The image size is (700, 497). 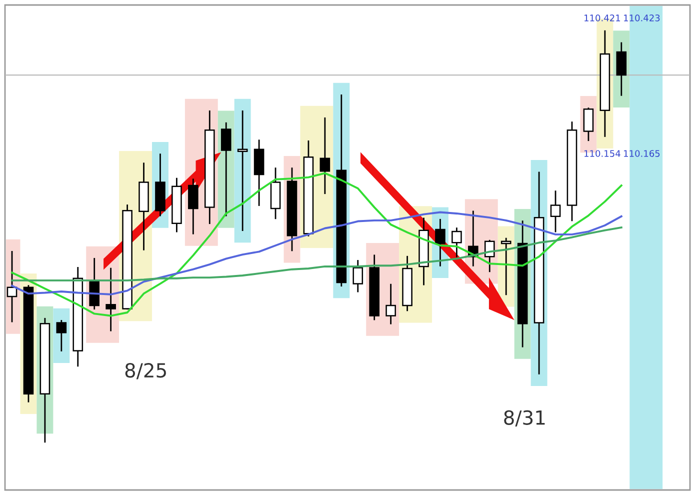 I want to click on annotation: 110.154, so click(x=602, y=153).